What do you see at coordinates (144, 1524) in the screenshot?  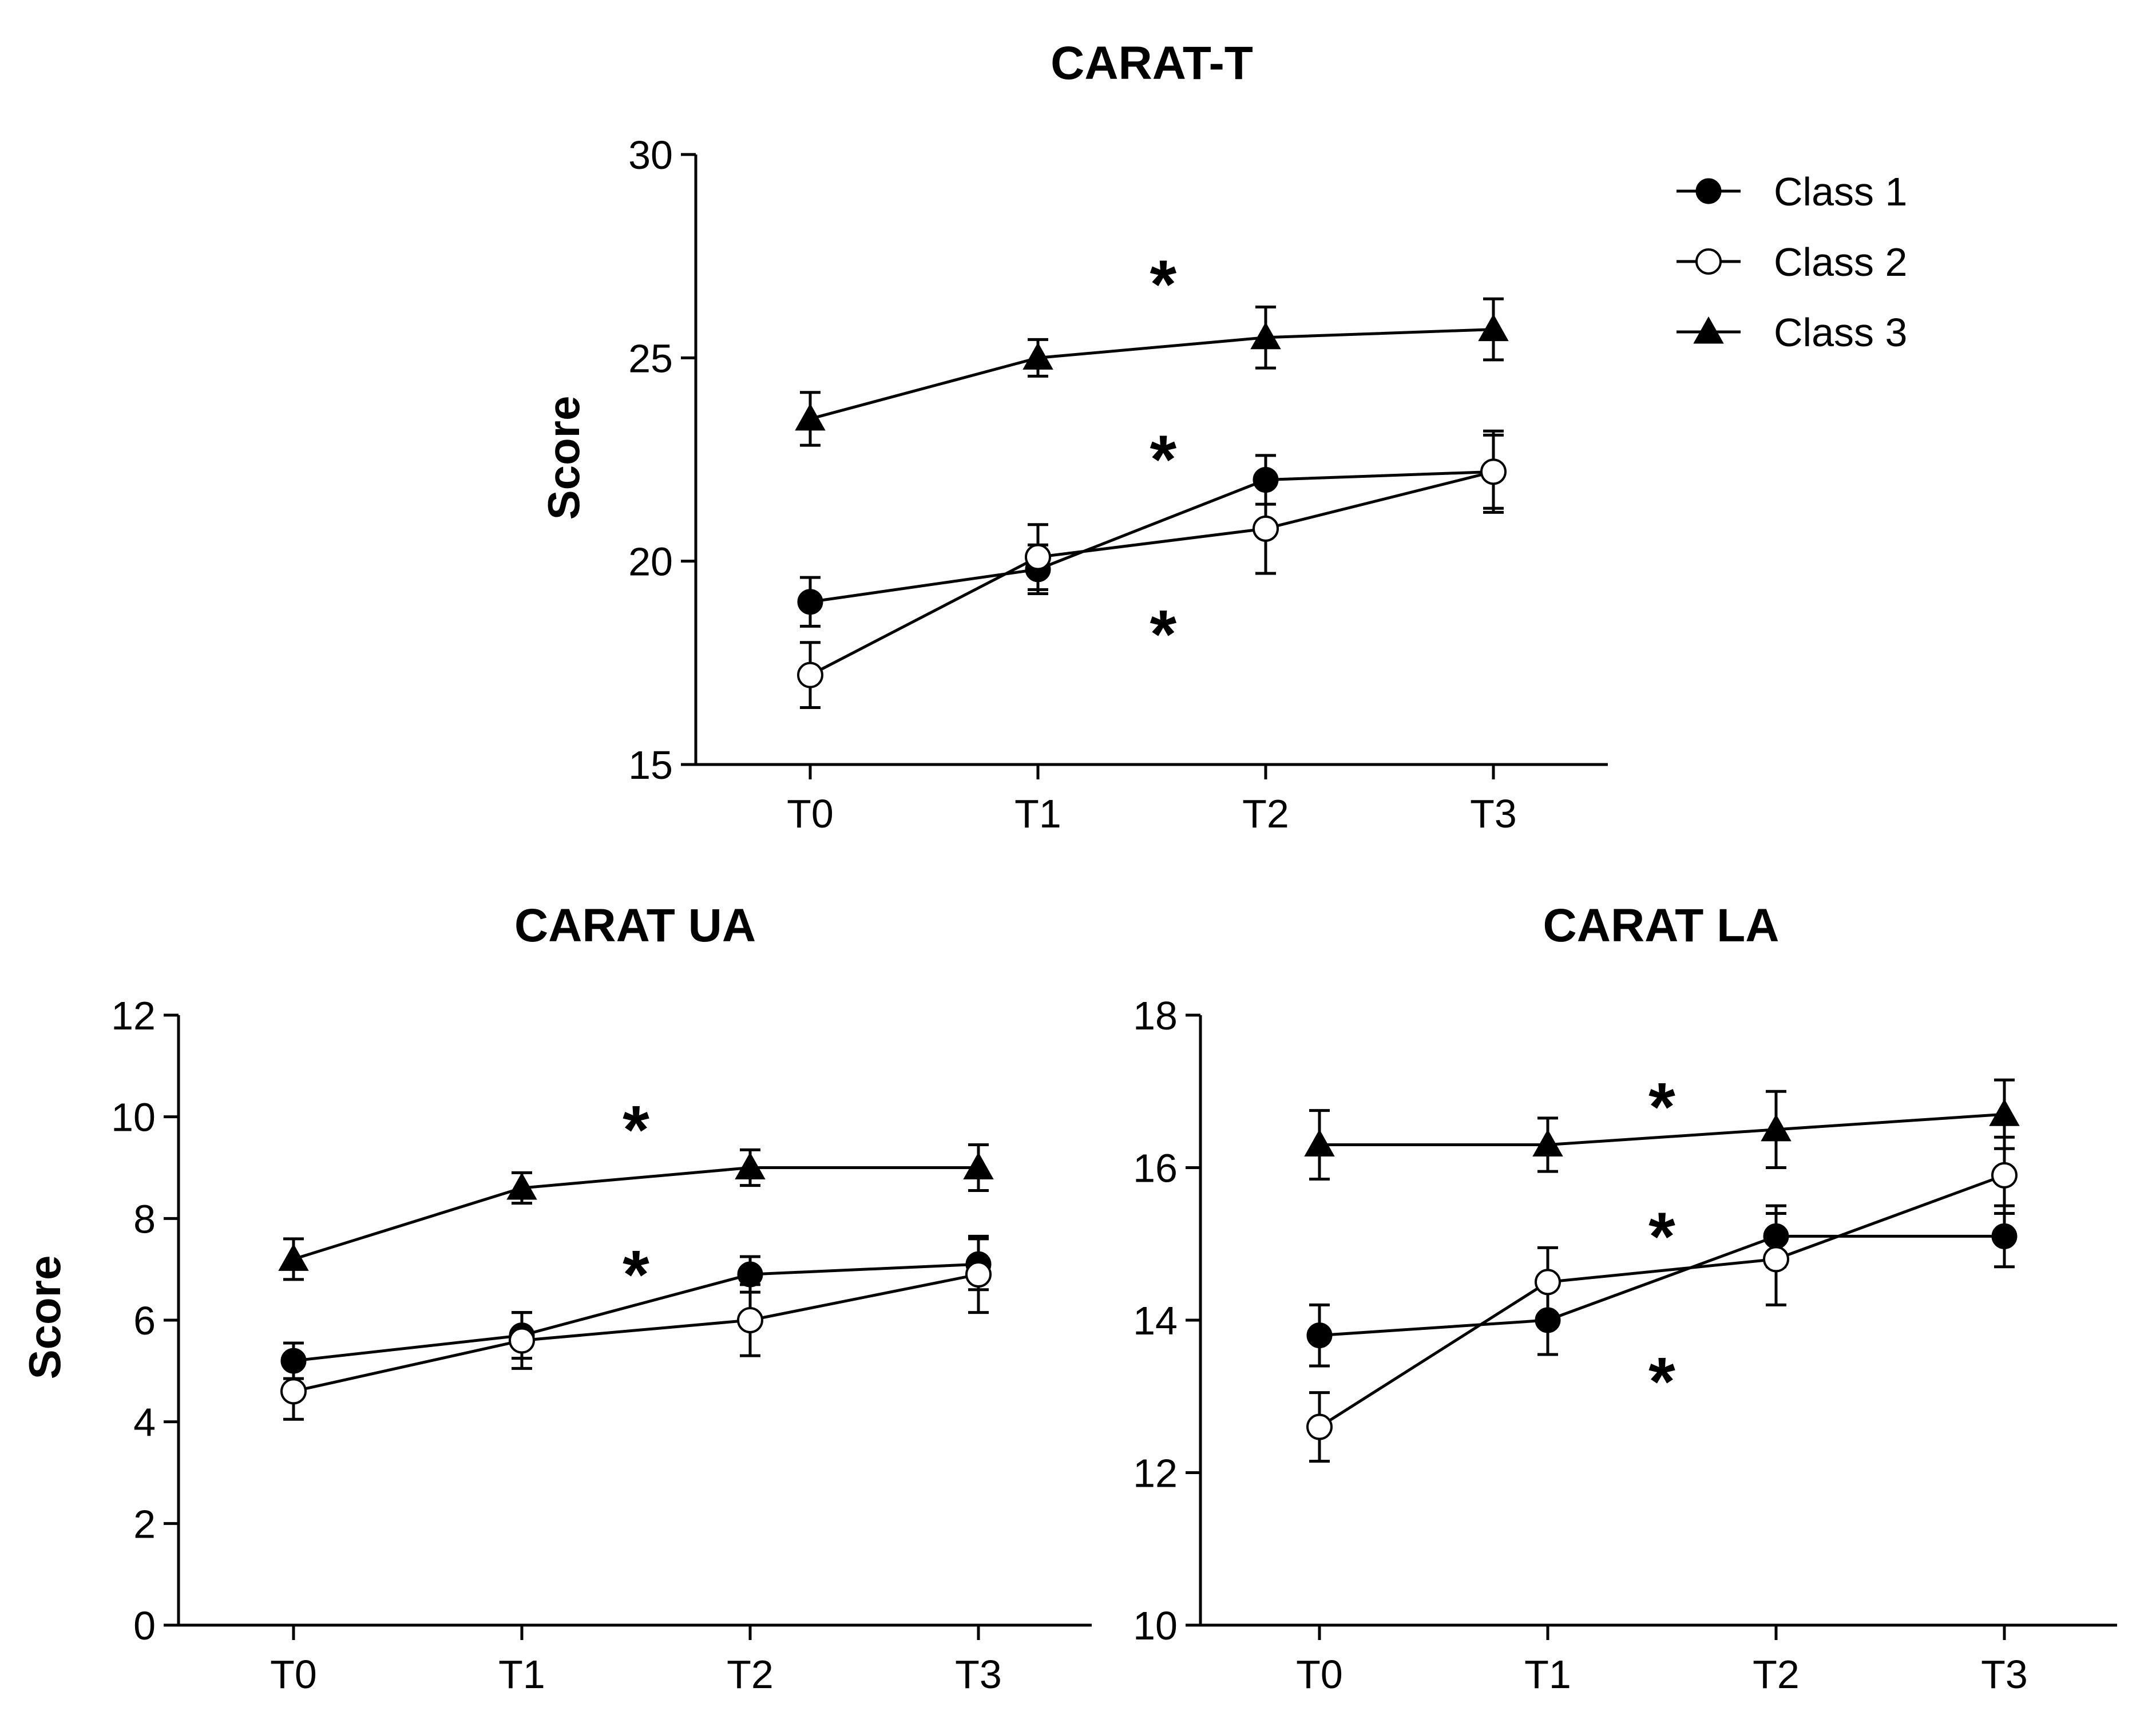 I see `y-tick-label: 2` at bounding box center [144, 1524].